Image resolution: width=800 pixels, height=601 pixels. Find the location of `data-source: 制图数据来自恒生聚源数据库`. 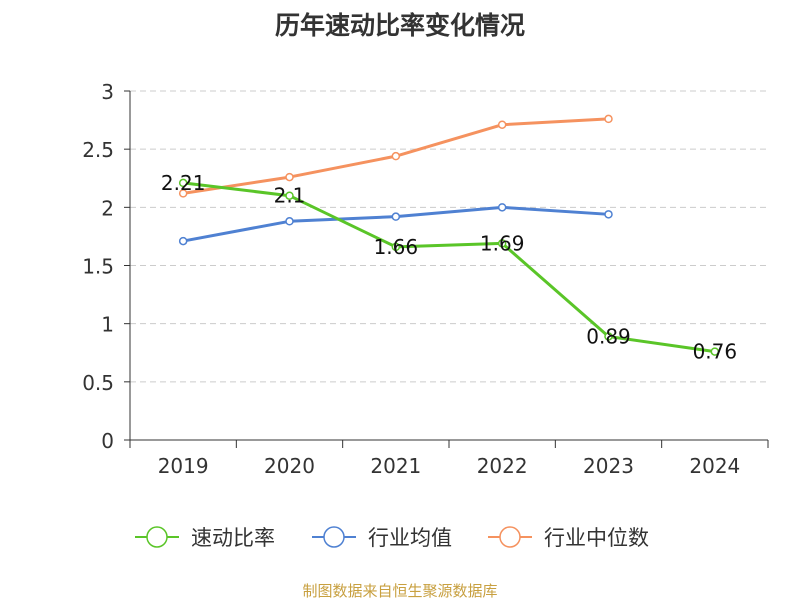

data-source: 制图数据来自恒生聚源数据库 is located at coordinates (400, 591).